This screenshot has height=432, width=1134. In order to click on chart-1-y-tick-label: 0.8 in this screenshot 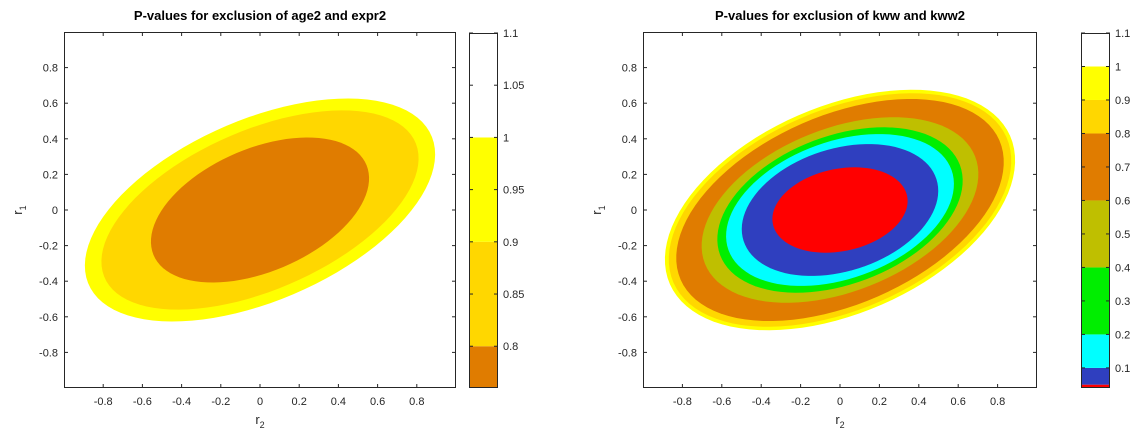, I will do `click(50, 69)`.